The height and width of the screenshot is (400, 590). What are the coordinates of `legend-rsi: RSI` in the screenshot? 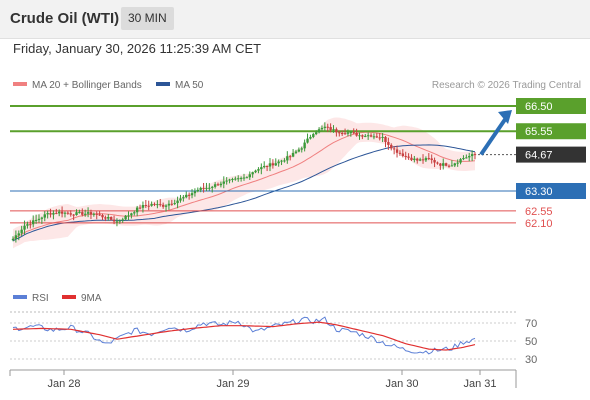 It's located at (31, 298).